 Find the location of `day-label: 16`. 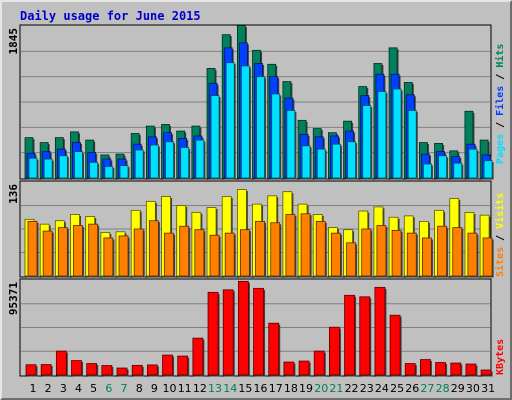

day-label: 16 is located at coordinates (261, 388).